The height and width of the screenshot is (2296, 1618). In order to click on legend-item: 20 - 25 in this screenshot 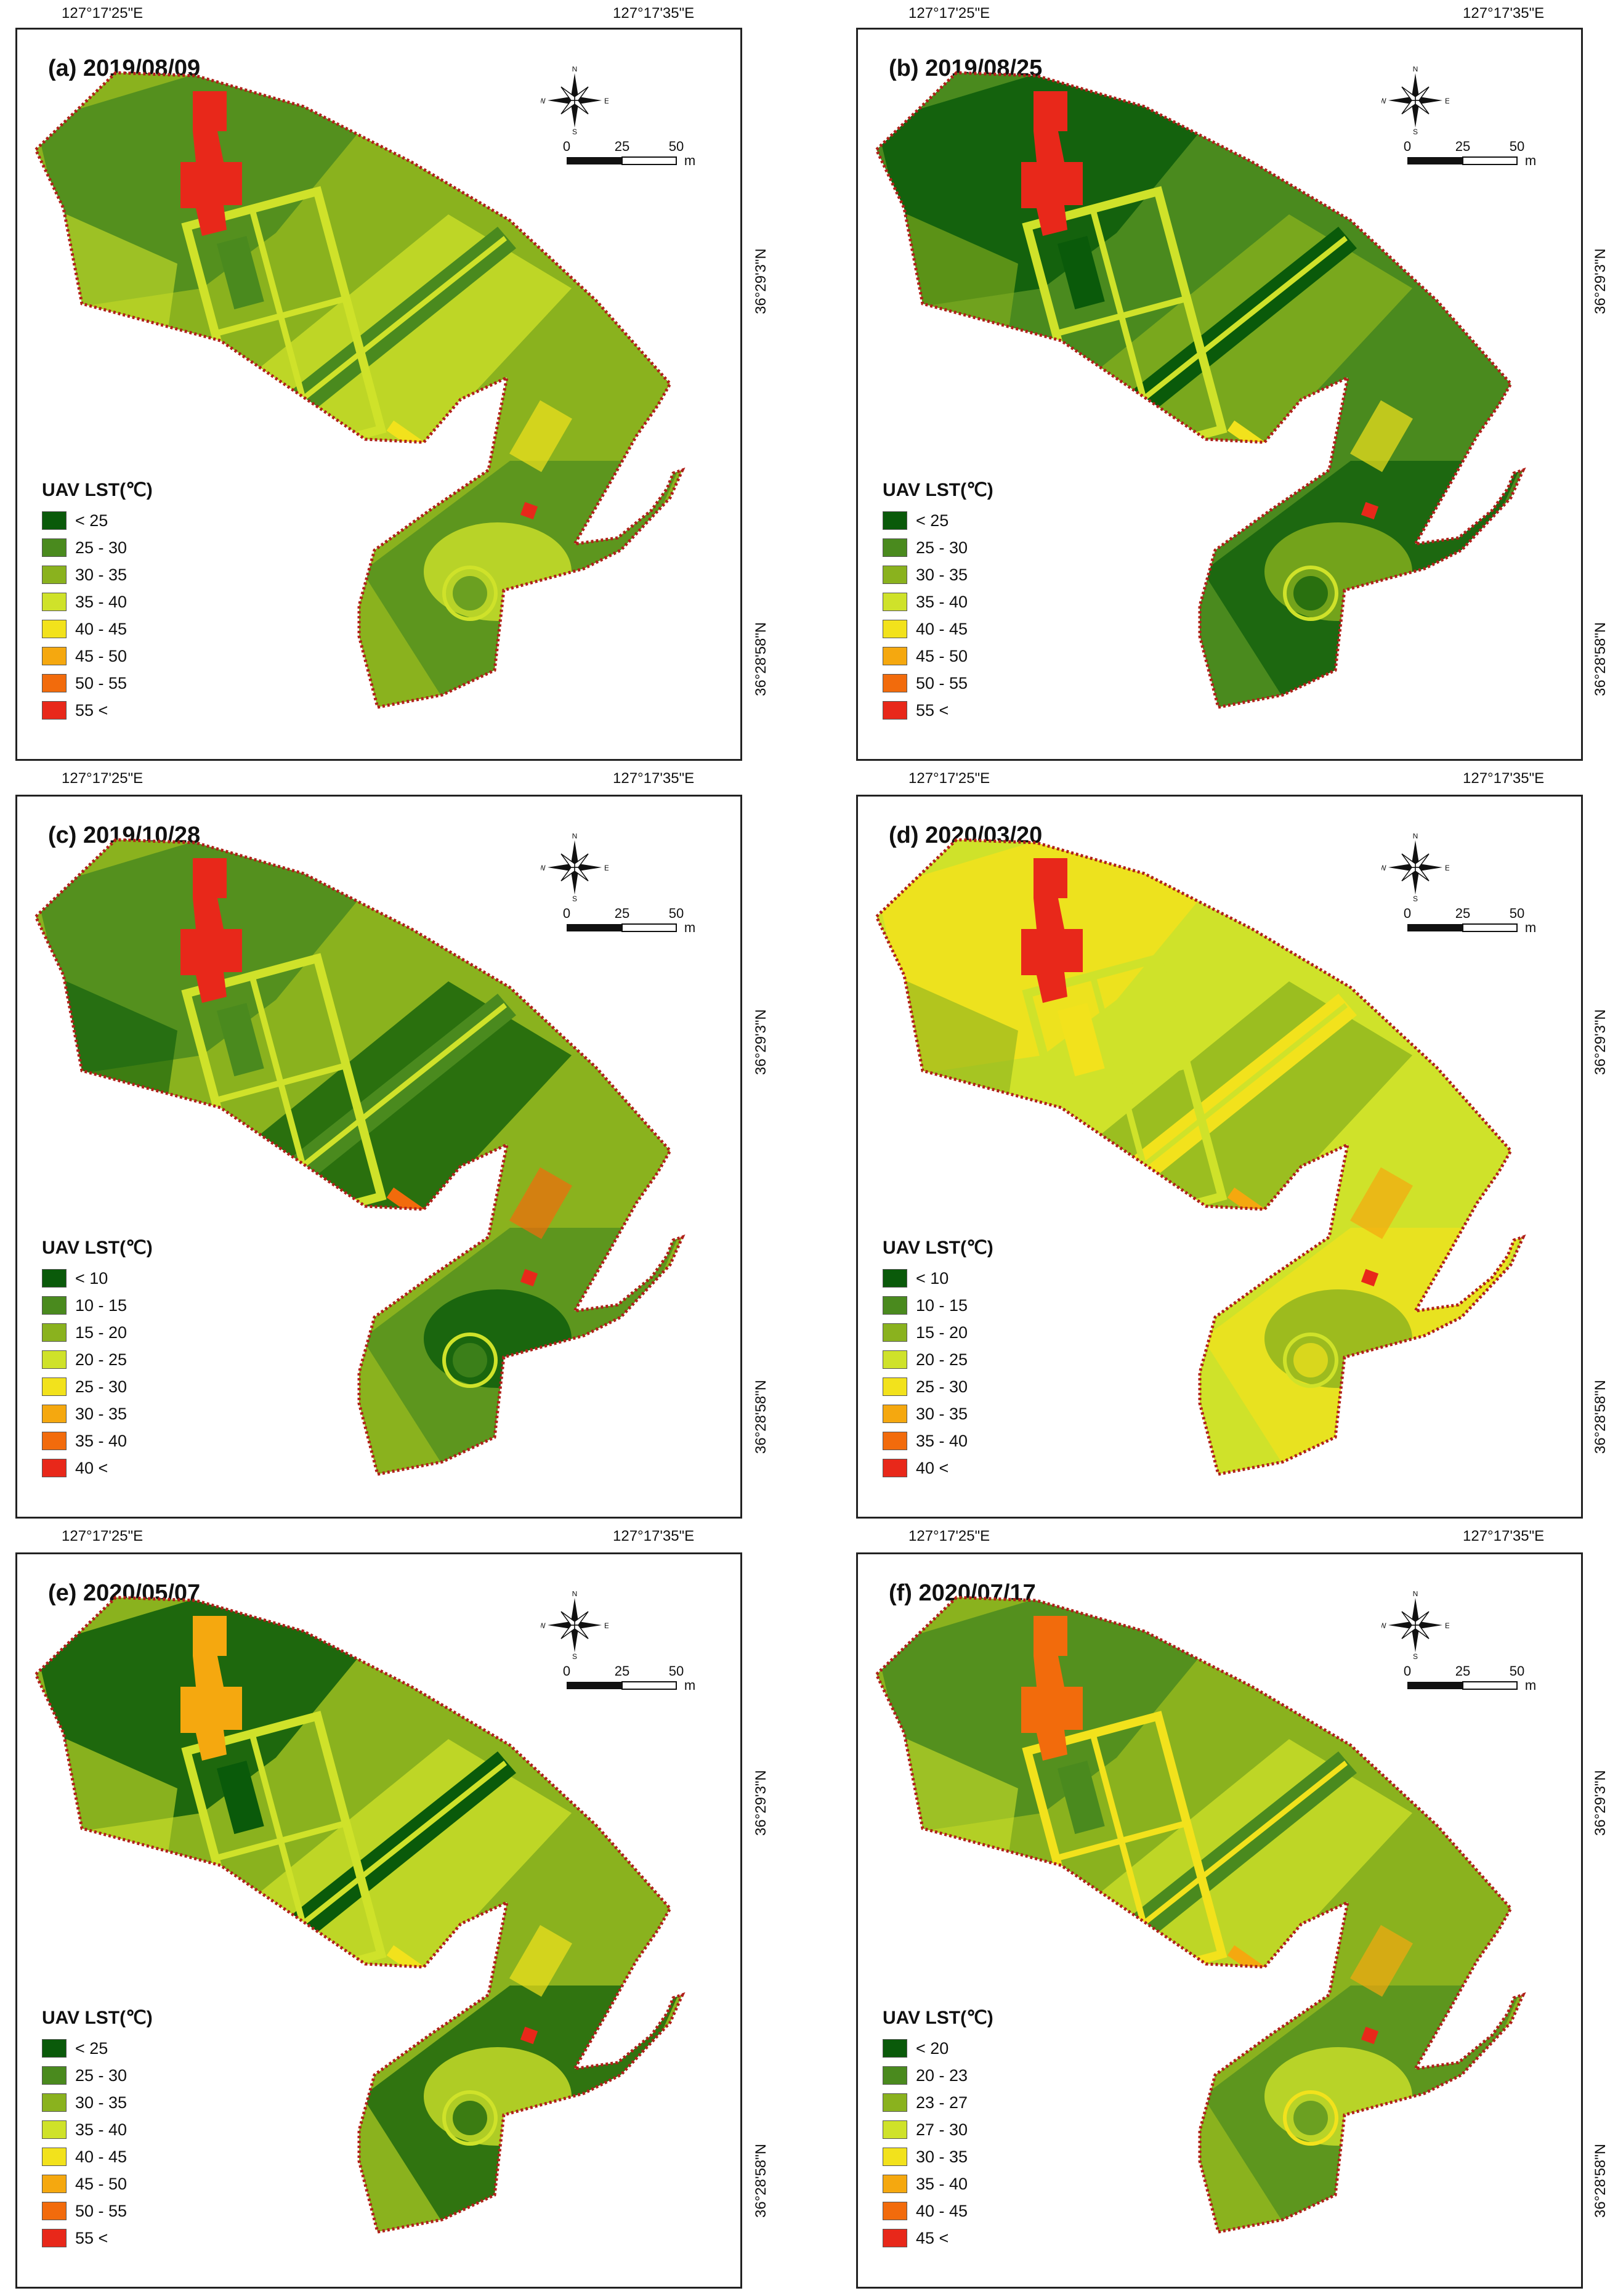, I will do `click(97, 1359)`.